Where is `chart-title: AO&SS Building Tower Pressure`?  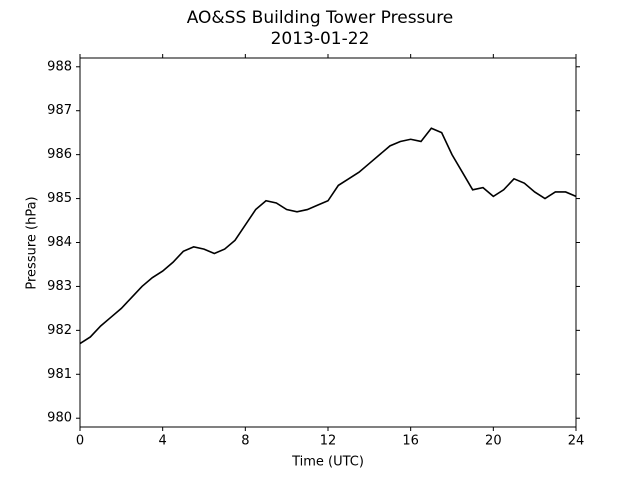 chart-title: AO&SS Building Tower Pressure is located at coordinates (320, 18).